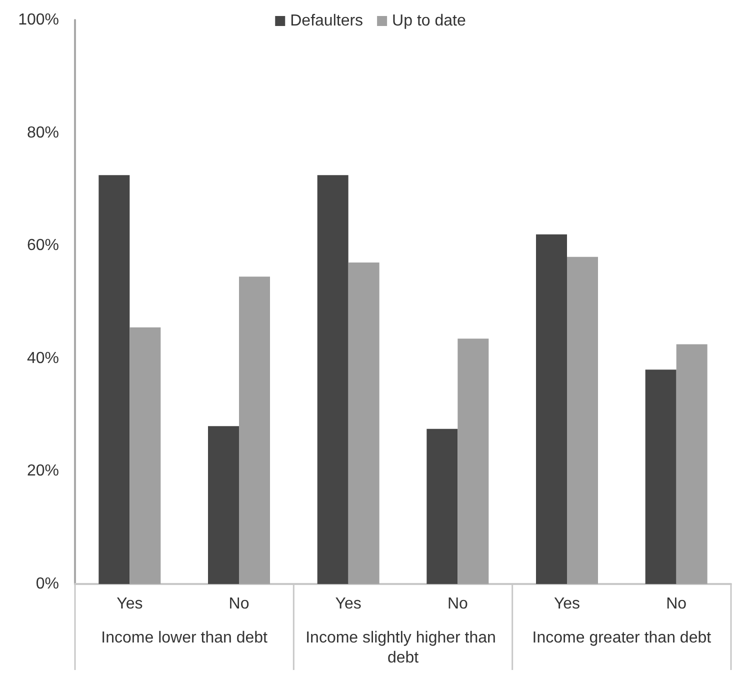  Describe the element at coordinates (184, 638) in the screenshot. I see `text: Income lower than debt` at that location.